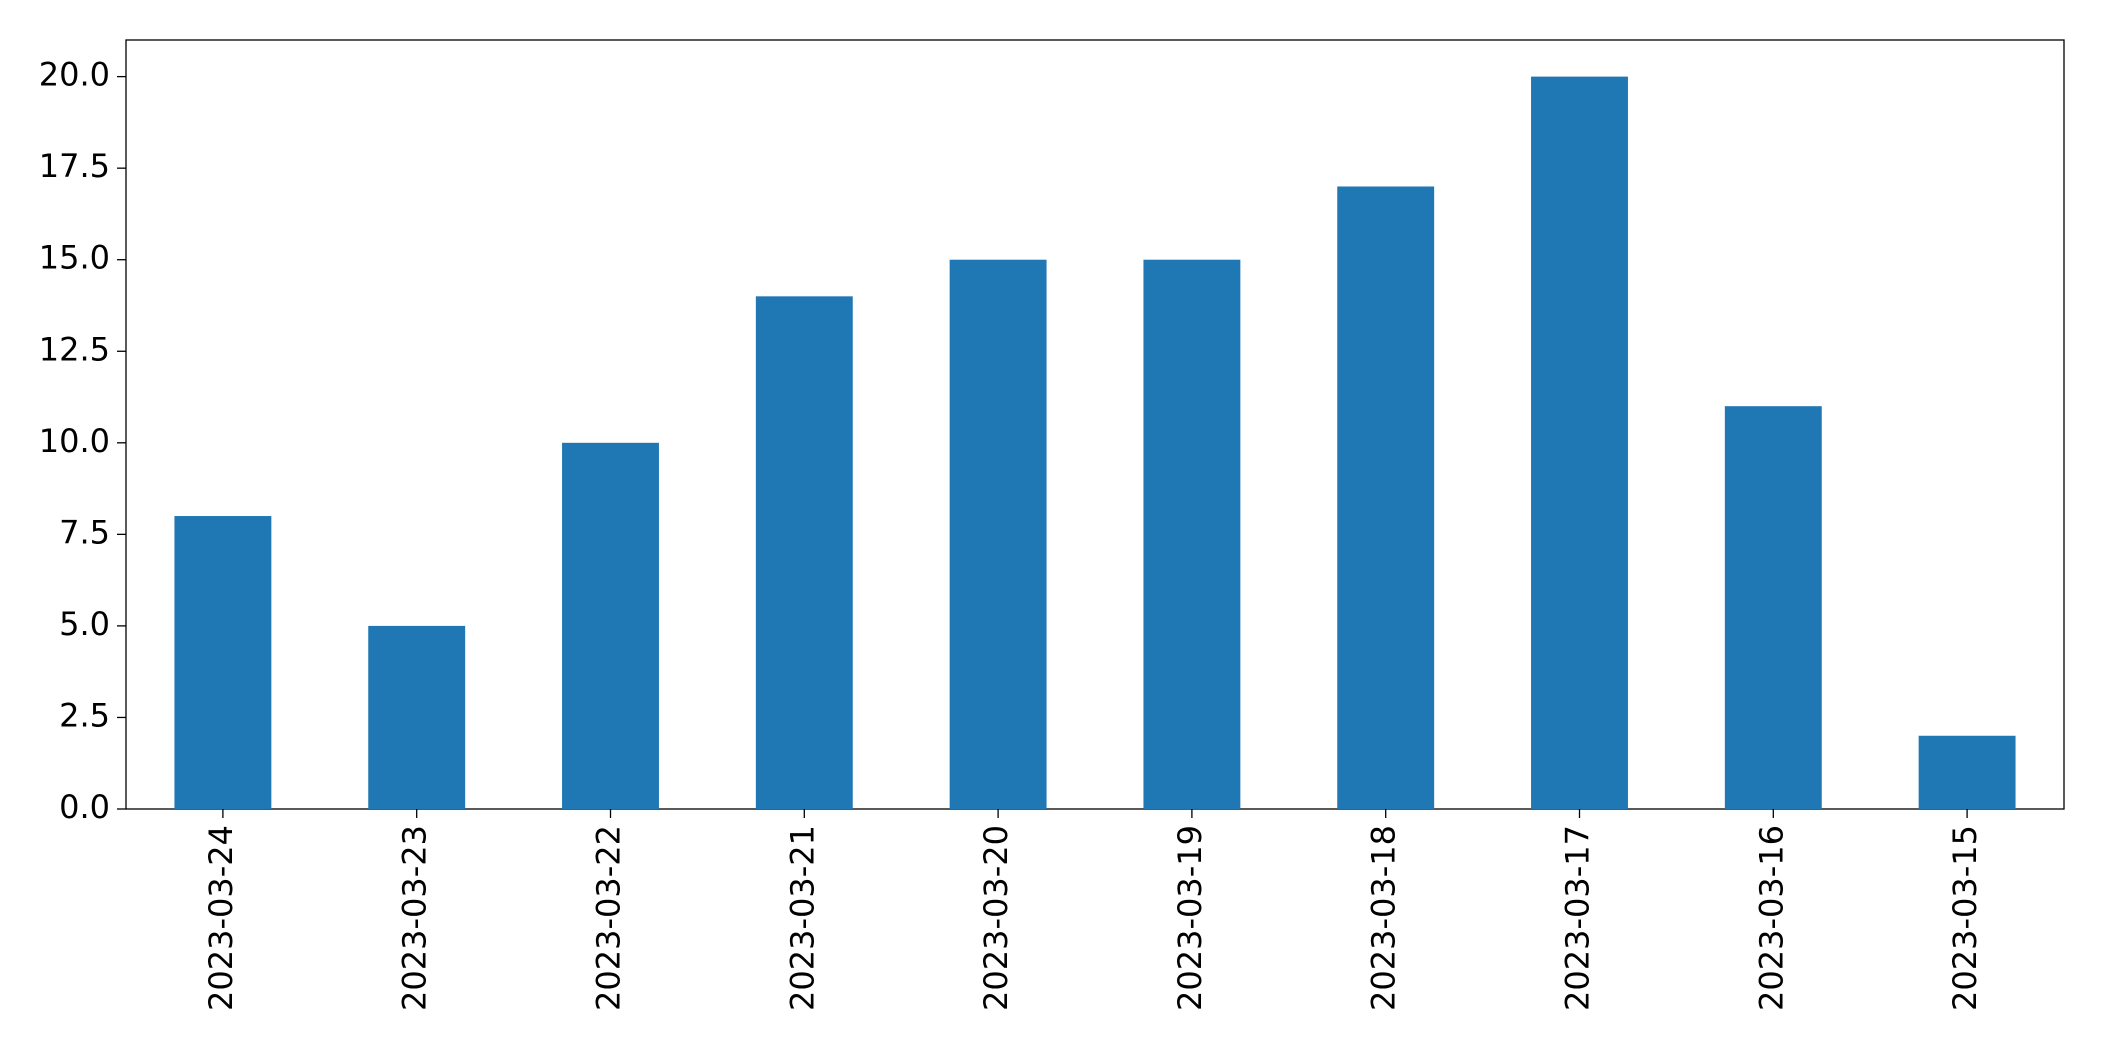 The image size is (2104, 1061). I want to click on y-tick-label: 7.5, so click(84, 532).